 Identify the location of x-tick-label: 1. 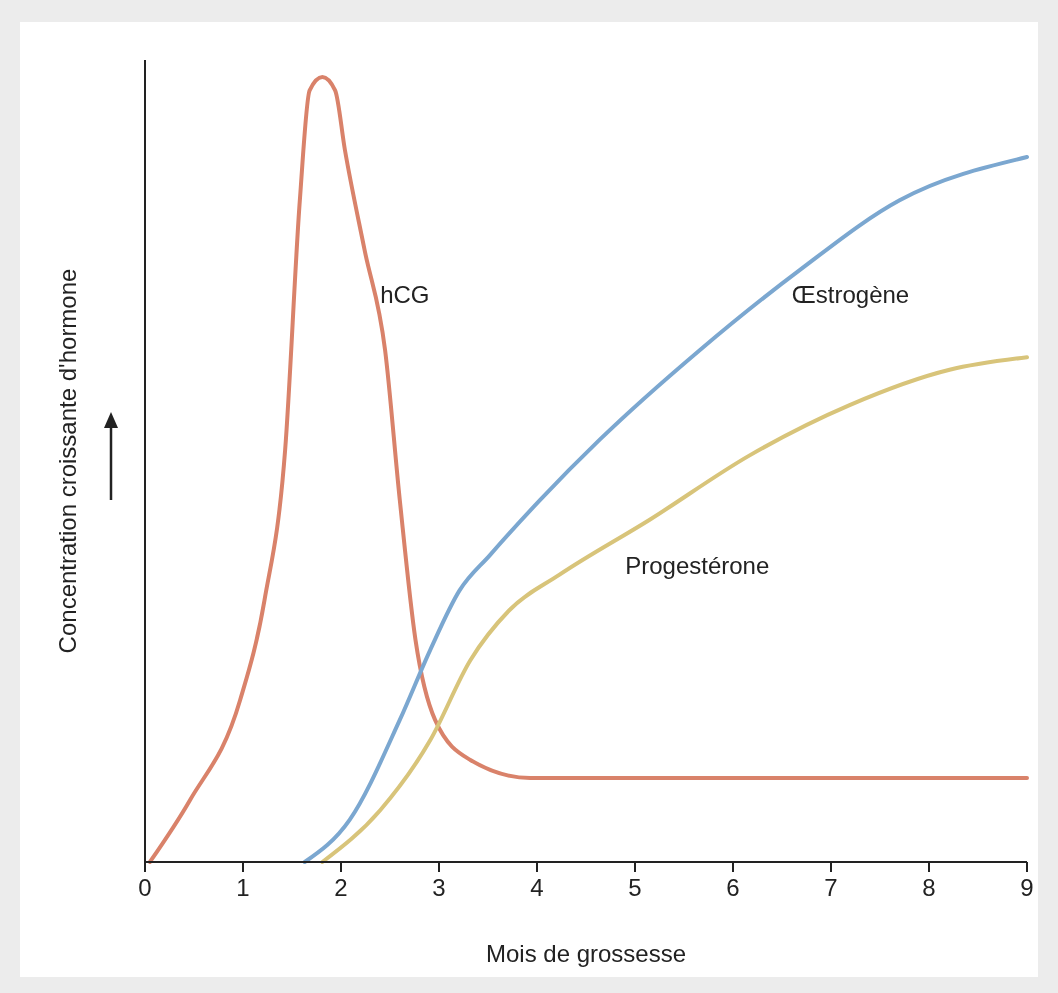
(243, 887).